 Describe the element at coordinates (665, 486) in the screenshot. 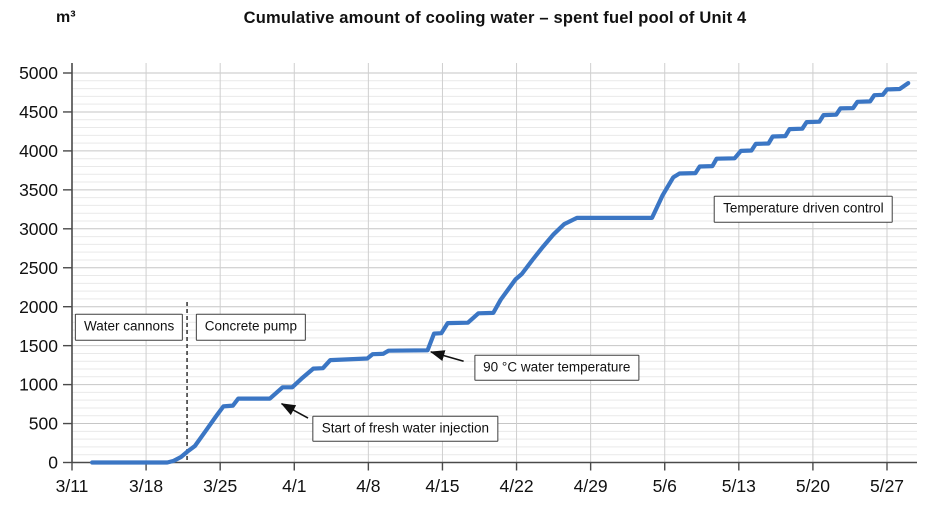

I see `x-tick-label: 5/6` at that location.